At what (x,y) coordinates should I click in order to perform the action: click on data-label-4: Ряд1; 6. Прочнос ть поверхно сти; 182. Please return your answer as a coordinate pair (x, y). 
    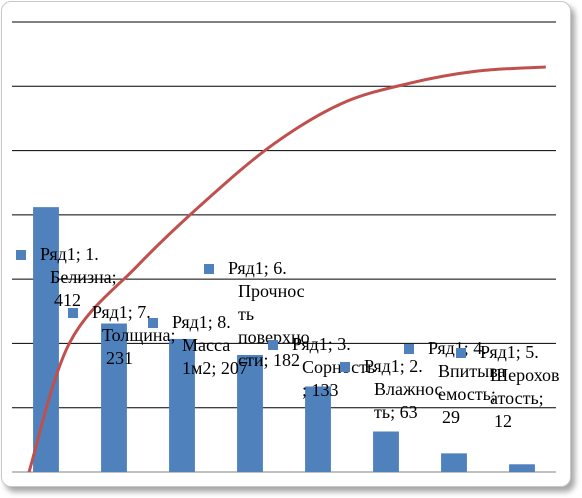
    Looking at the image, I should click on (257, 314).